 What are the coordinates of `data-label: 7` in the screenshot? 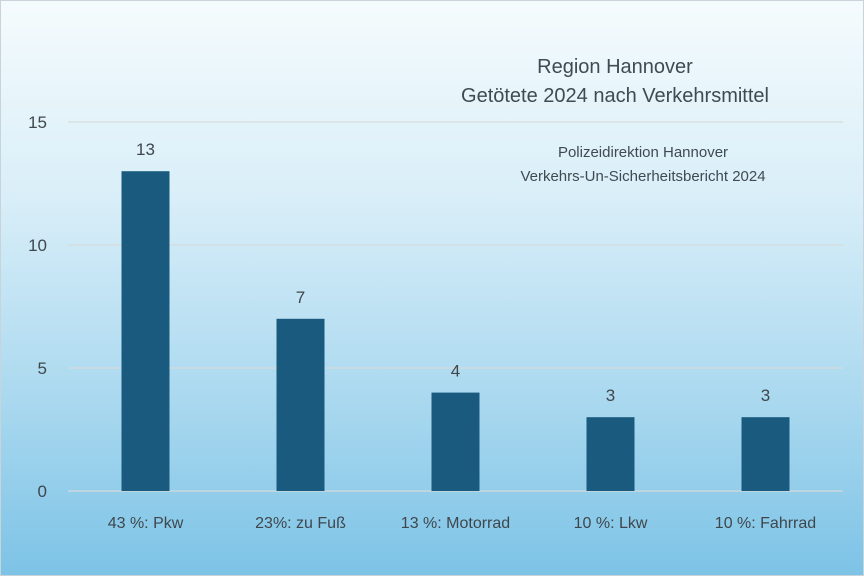 It's located at (300, 297).